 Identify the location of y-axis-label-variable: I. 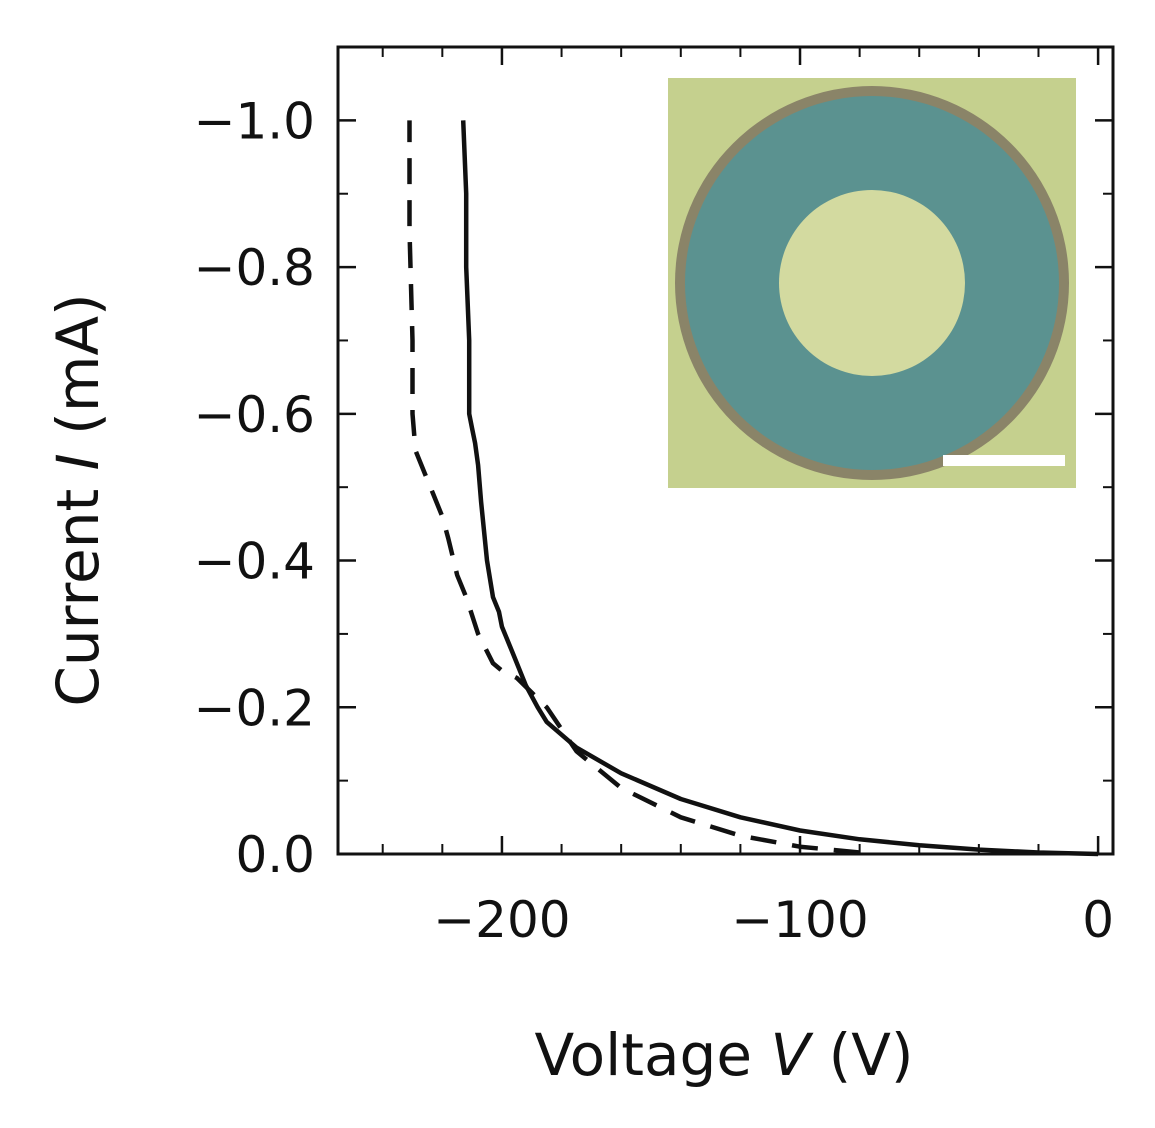
(78, 461).